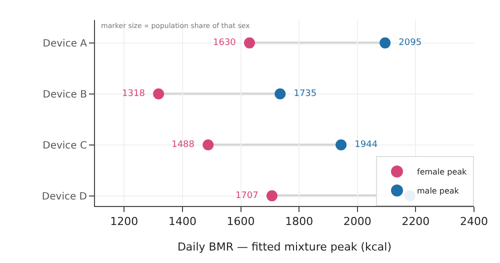 This screenshot has width=500, height=263. Describe the element at coordinates (357, 221) in the screenshot. I see `x-tick-label: 2000` at that location.